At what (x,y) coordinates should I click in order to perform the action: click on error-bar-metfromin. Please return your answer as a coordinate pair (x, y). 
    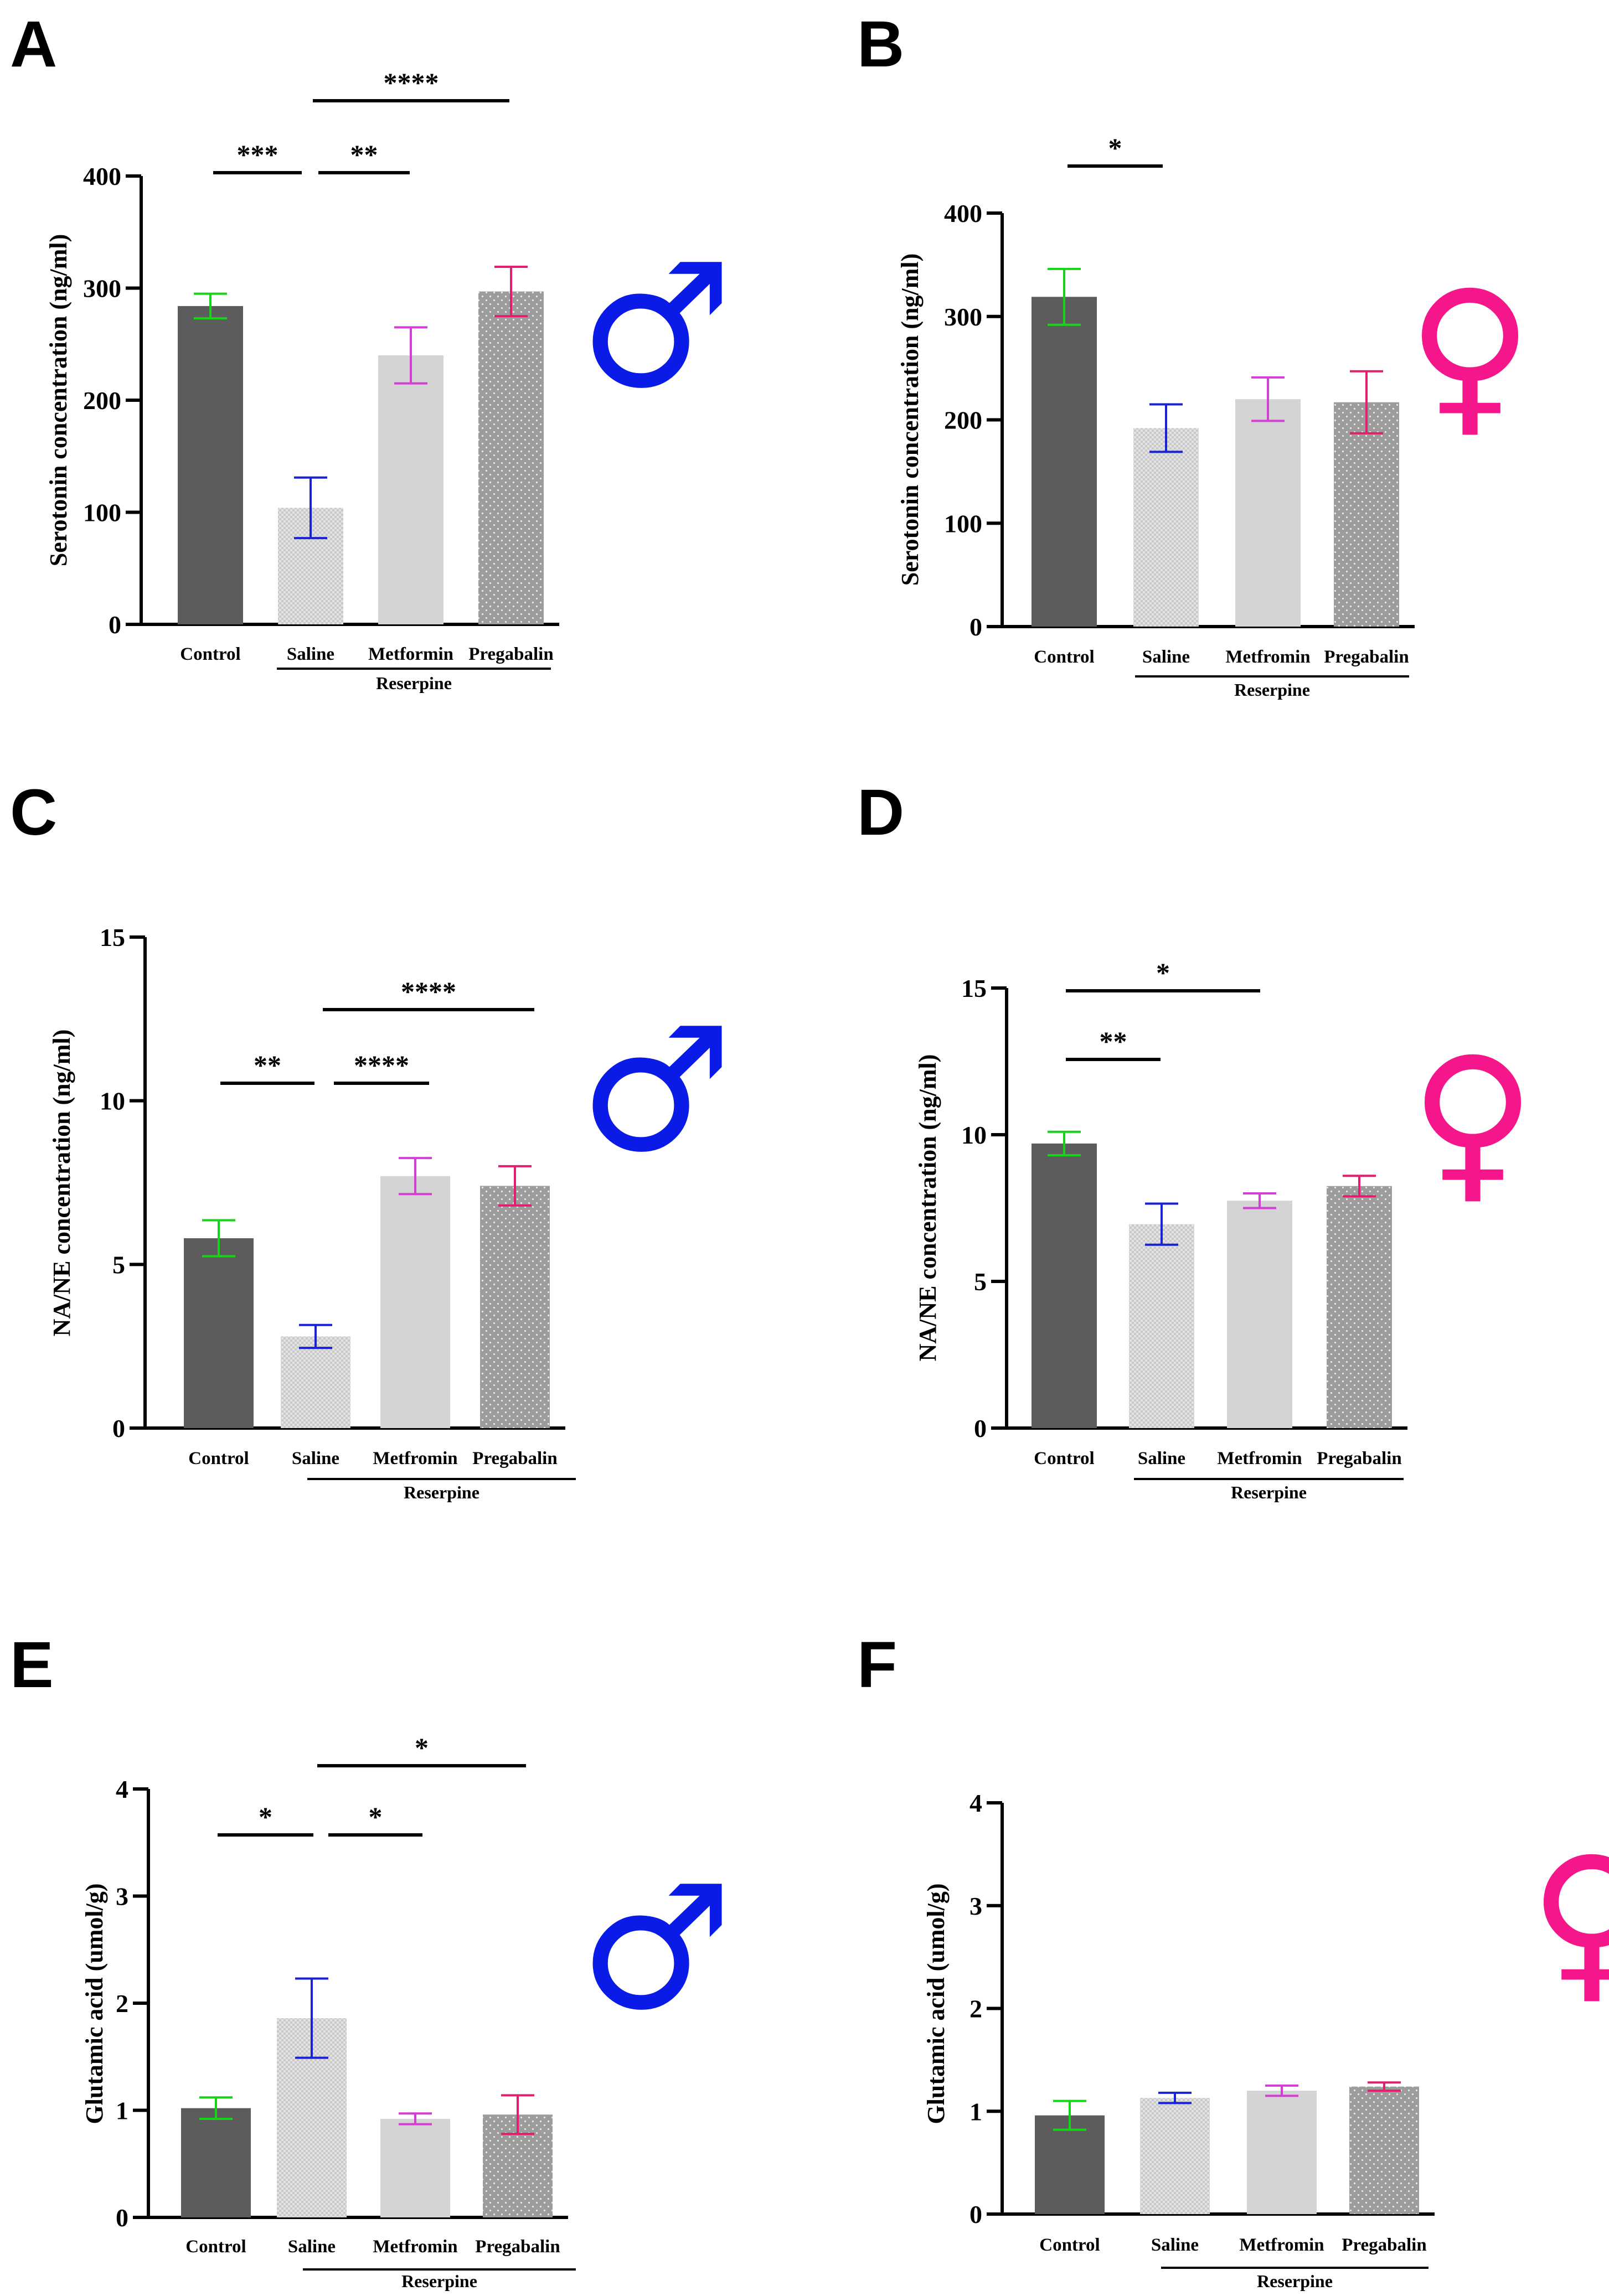
    Looking at the image, I should click on (1259, 1200).